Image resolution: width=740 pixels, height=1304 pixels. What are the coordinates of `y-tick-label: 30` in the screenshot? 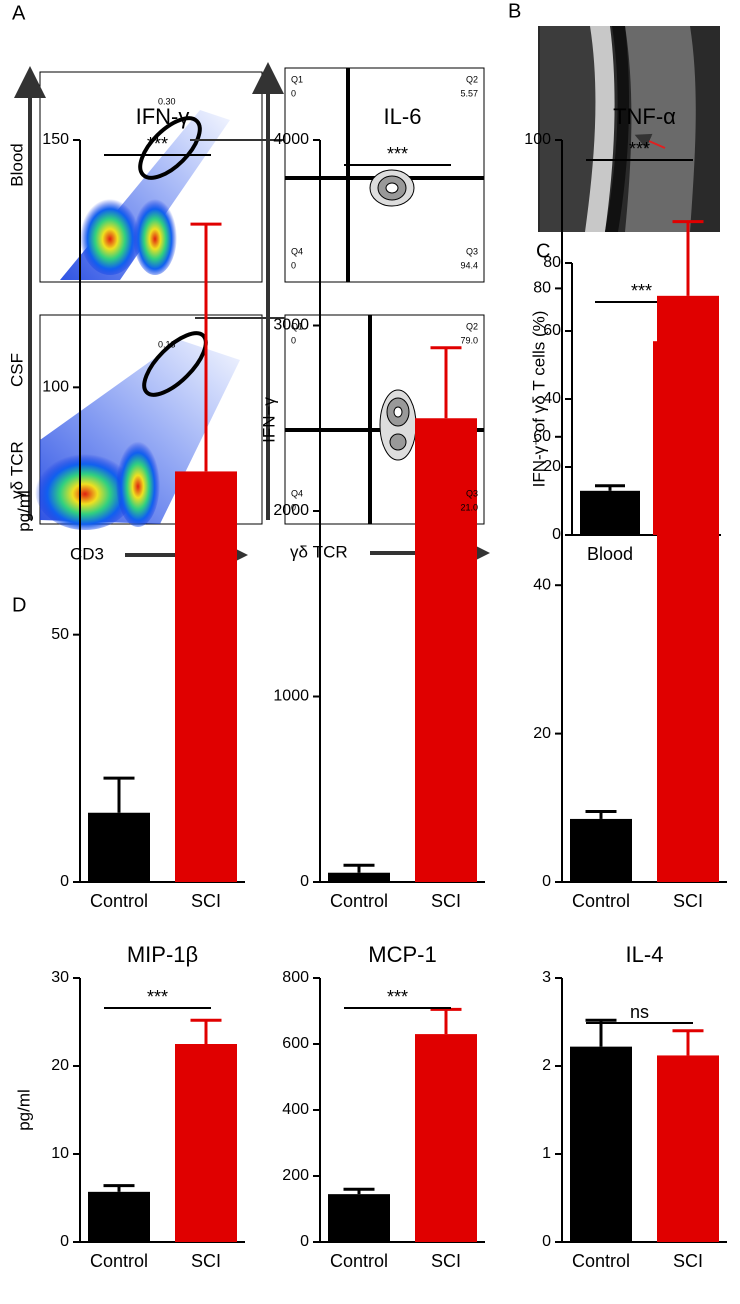 It's located at (60, 977).